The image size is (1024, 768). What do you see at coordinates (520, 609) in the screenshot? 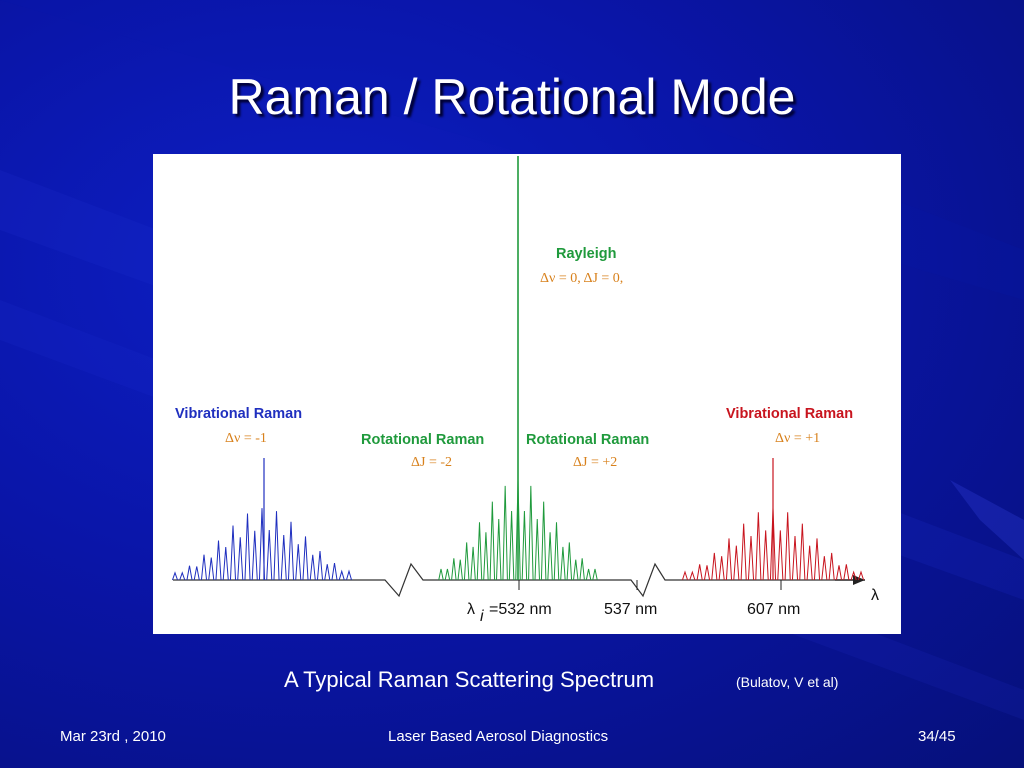
I see `tick-label-532: =532 nm` at bounding box center [520, 609].